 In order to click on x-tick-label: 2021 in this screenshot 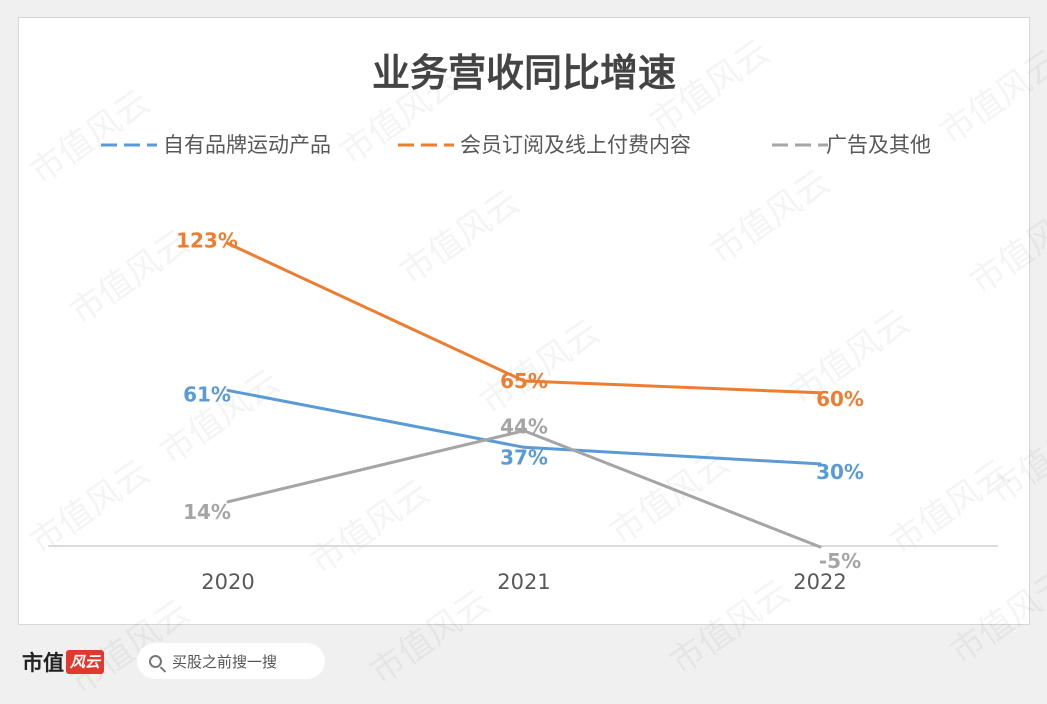, I will do `click(523, 582)`.